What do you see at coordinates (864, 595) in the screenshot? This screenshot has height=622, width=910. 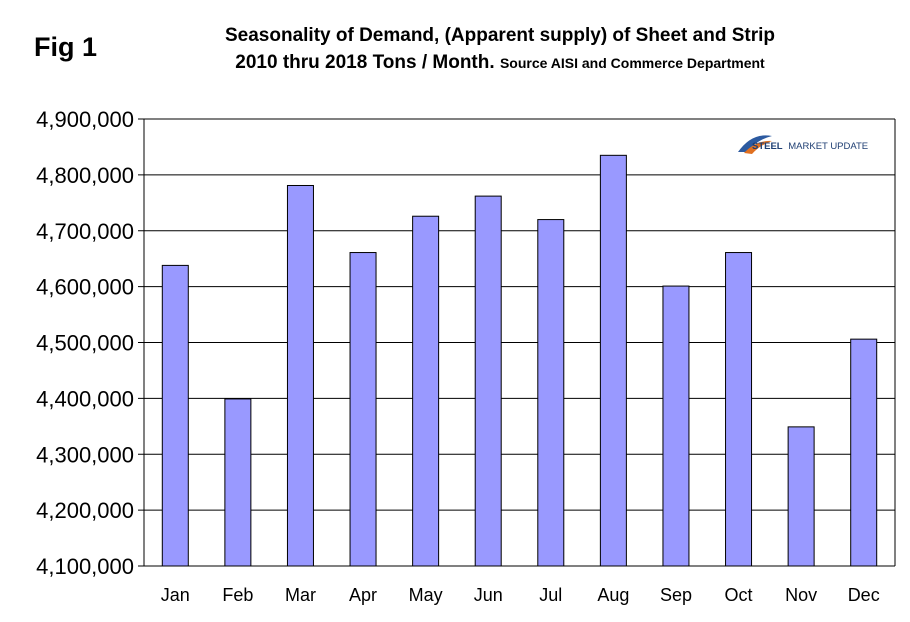 I see `x-tick-label: Dec` at bounding box center [864, 595].